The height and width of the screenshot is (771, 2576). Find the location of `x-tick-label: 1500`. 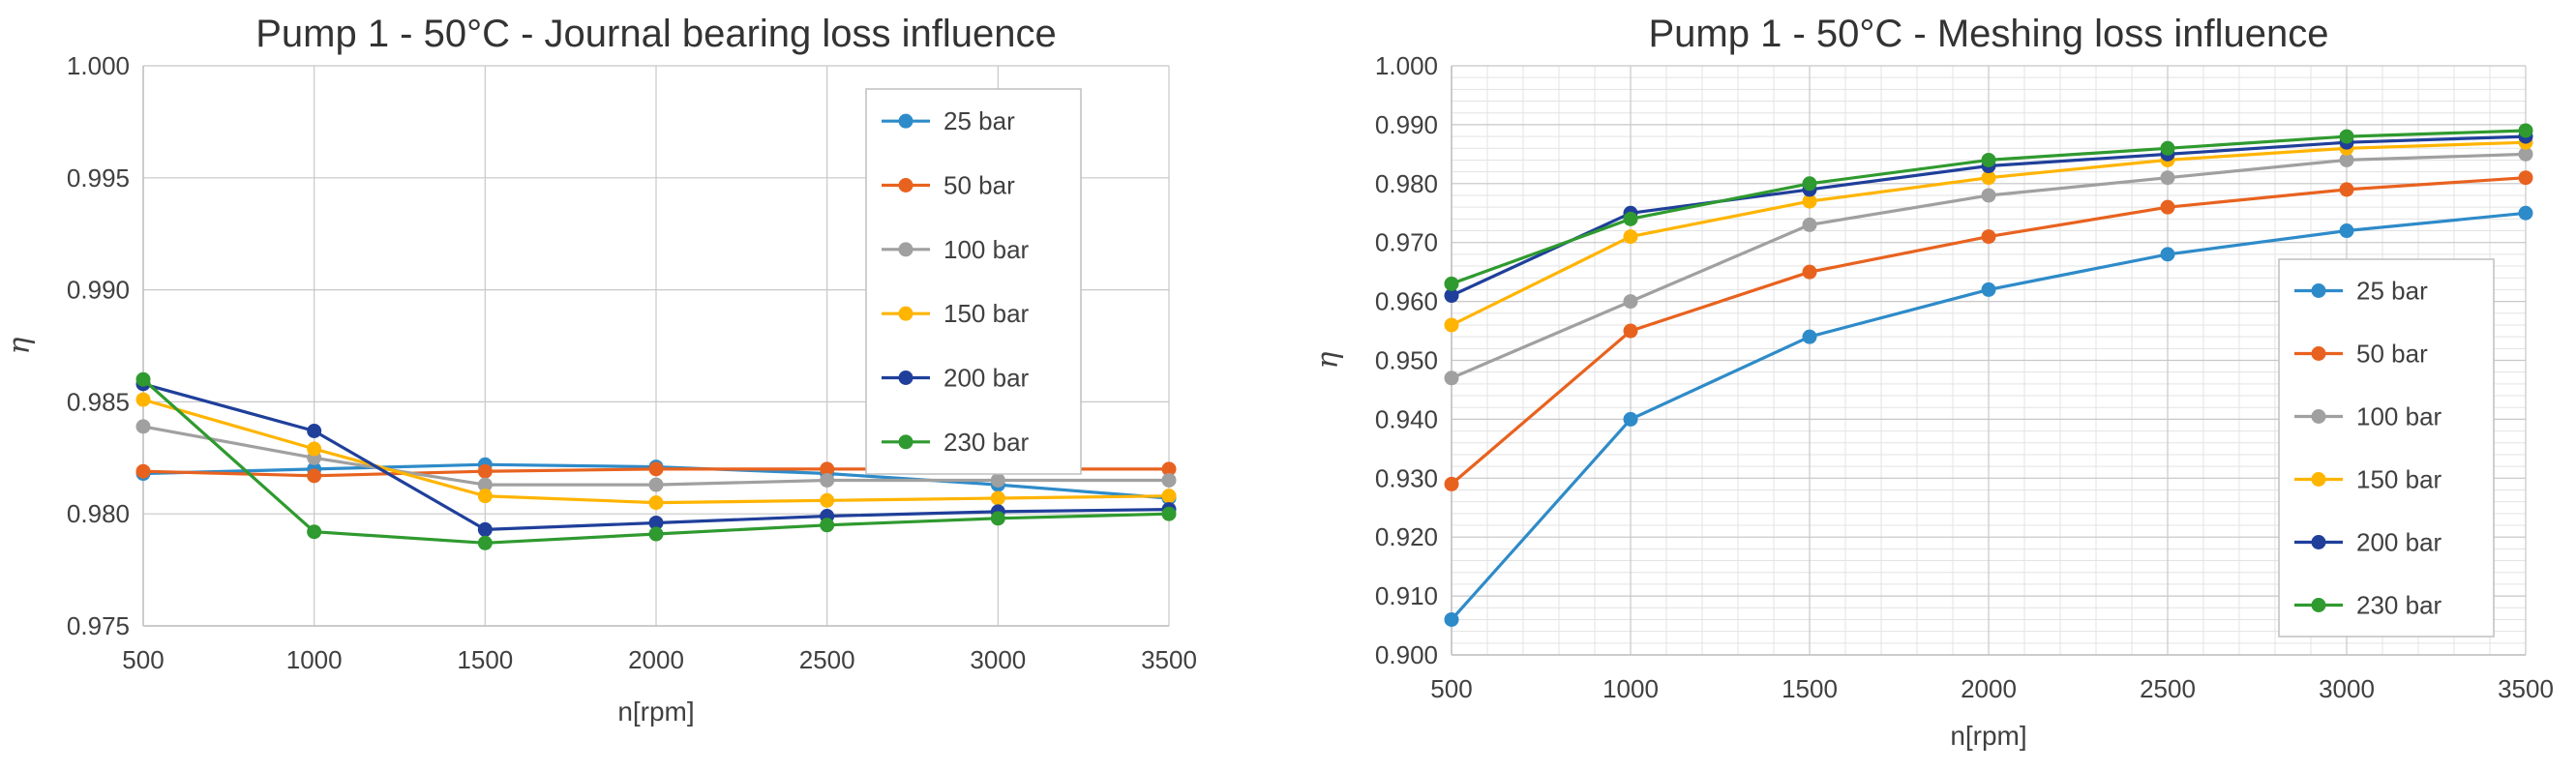

x-tick-label: 1500 is located at coordinates (1810, 688).